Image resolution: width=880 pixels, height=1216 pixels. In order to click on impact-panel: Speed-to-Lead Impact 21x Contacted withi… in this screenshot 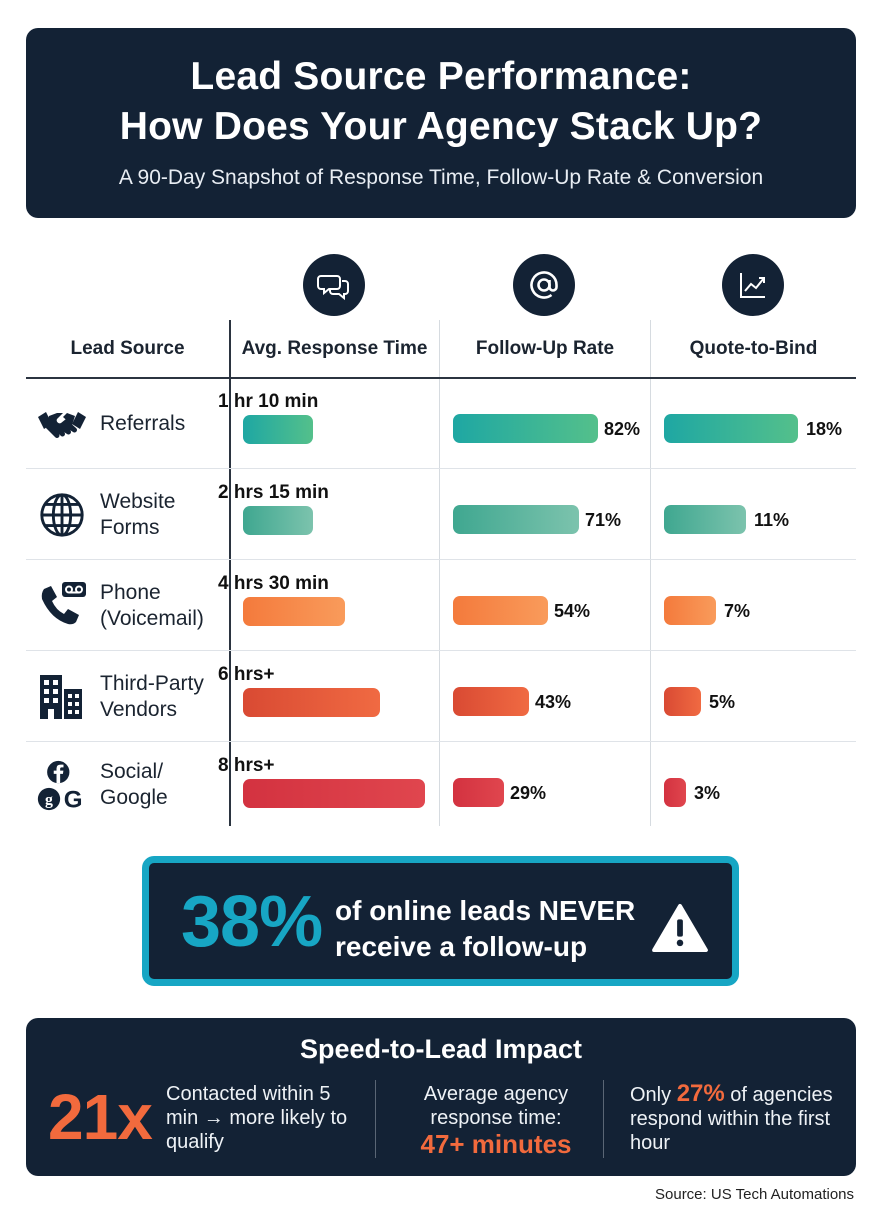, I will do `click(441, 1097)`.